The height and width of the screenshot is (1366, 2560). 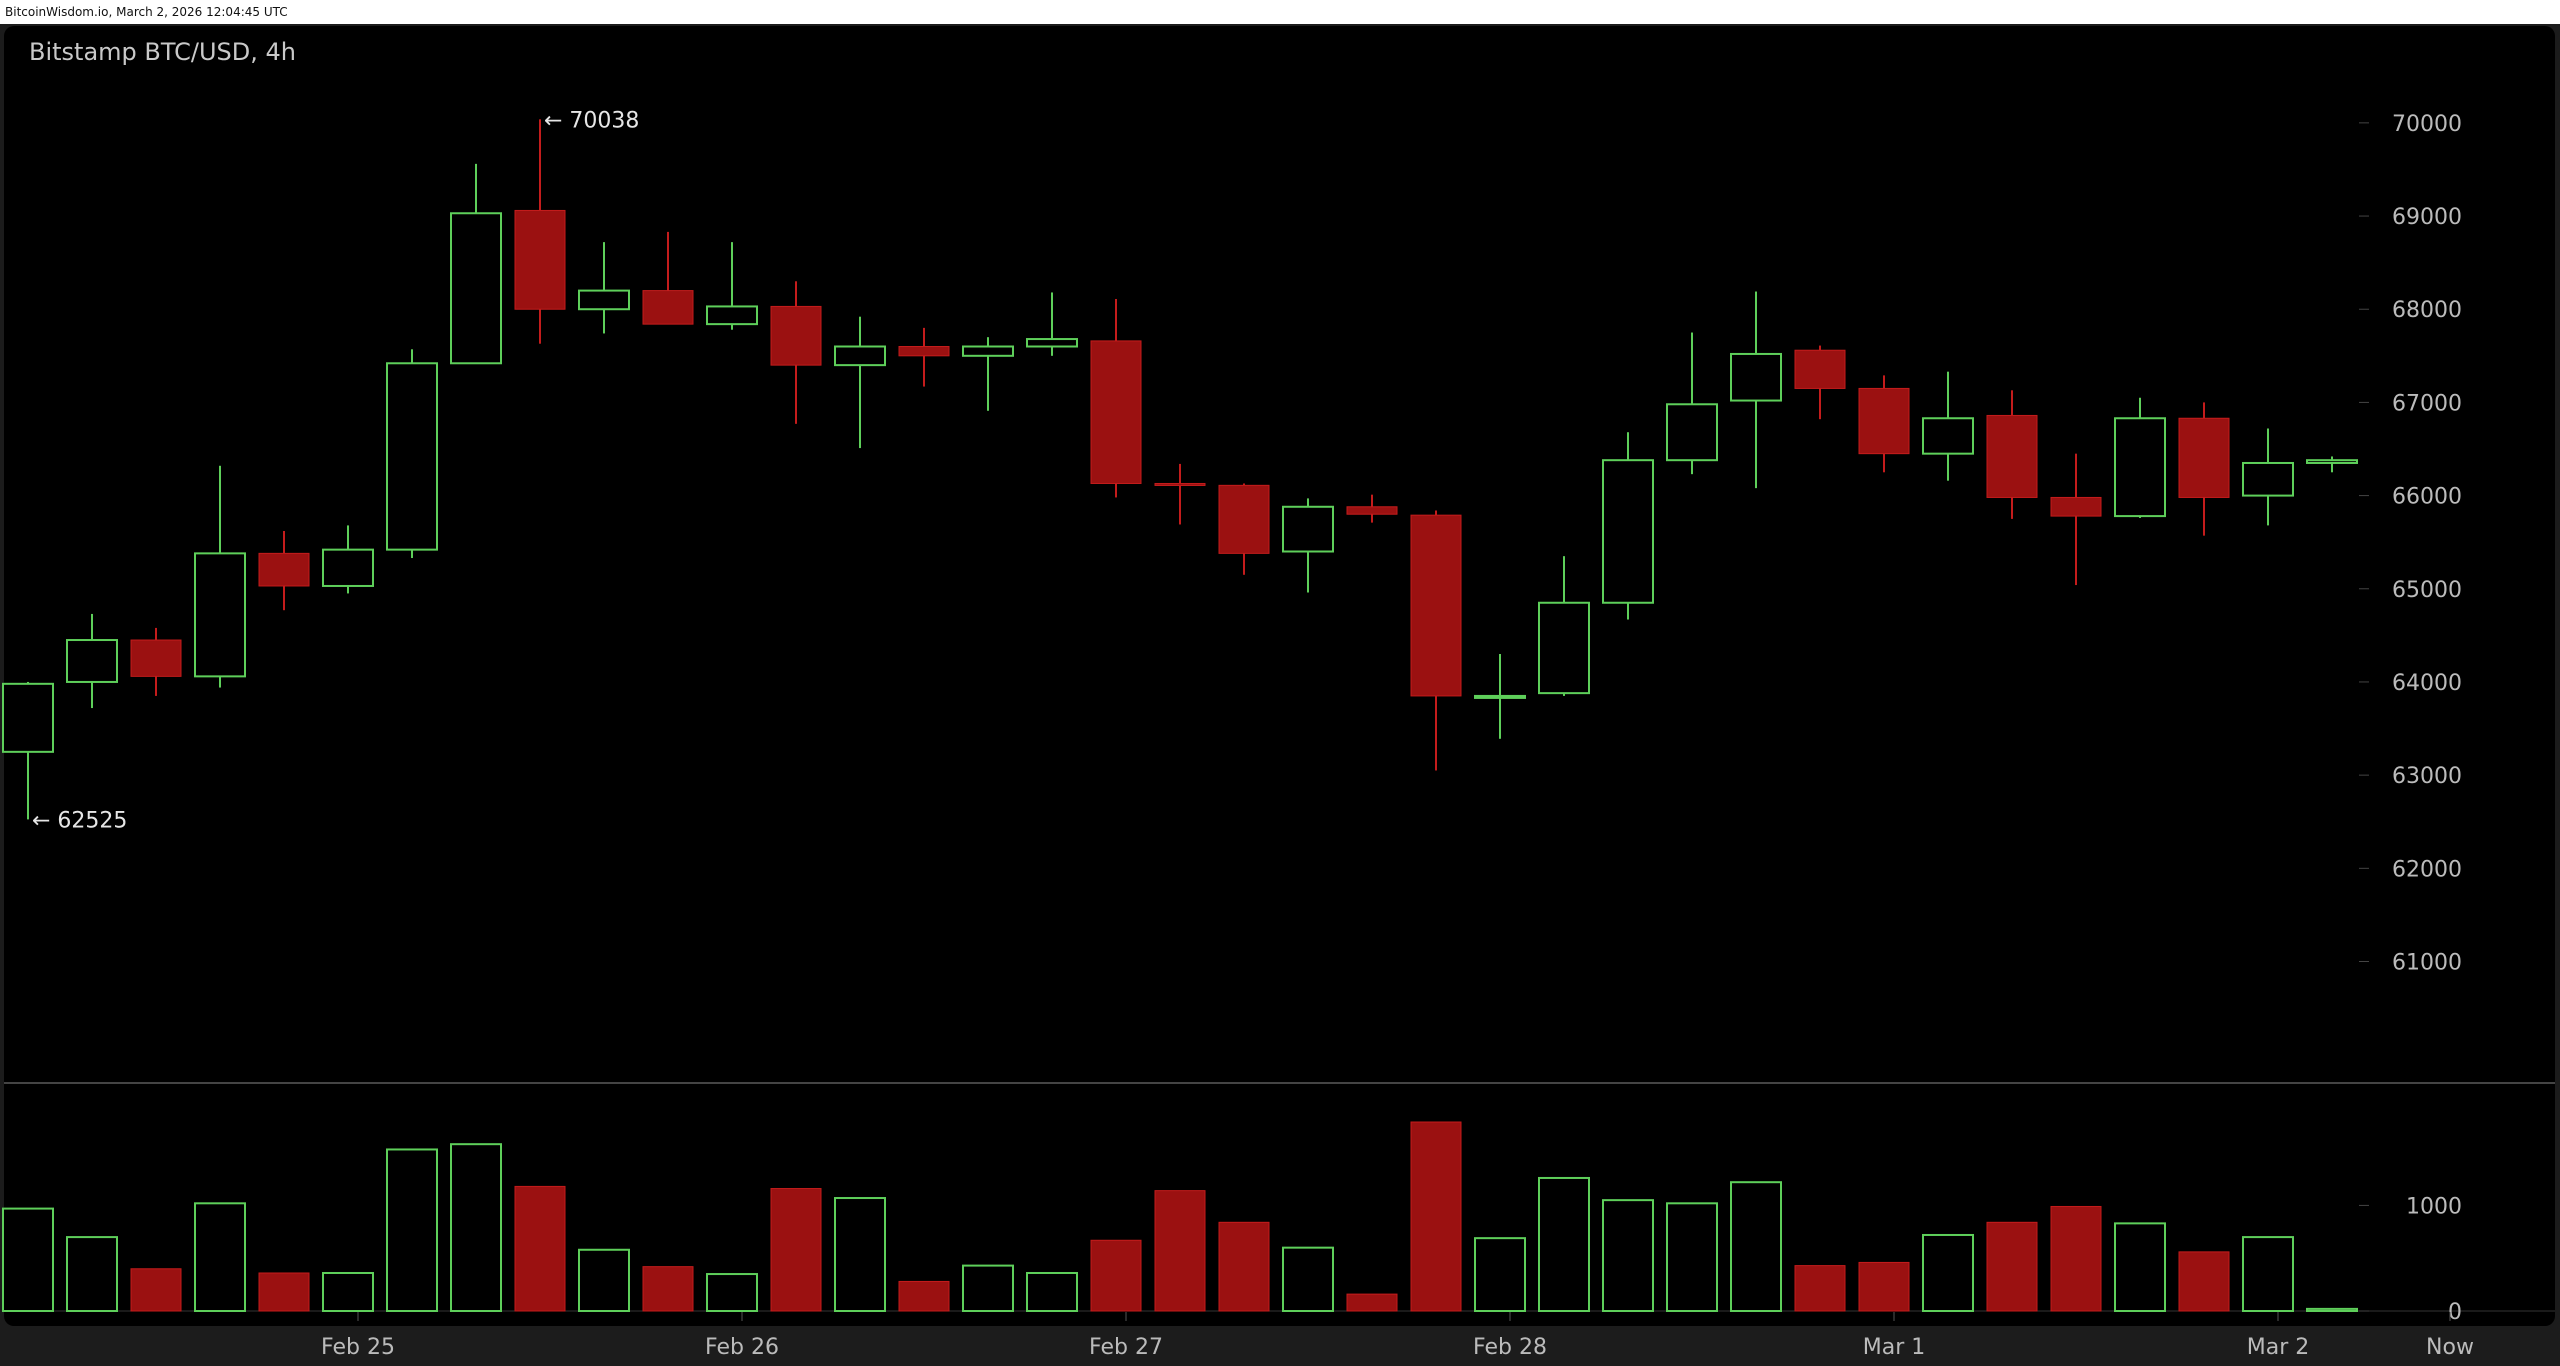 What do you see at coordinates (2278, 1347) in the screenshot?
I see `x-tick-label: Mar 2` at bounding box center [2278, 1347].